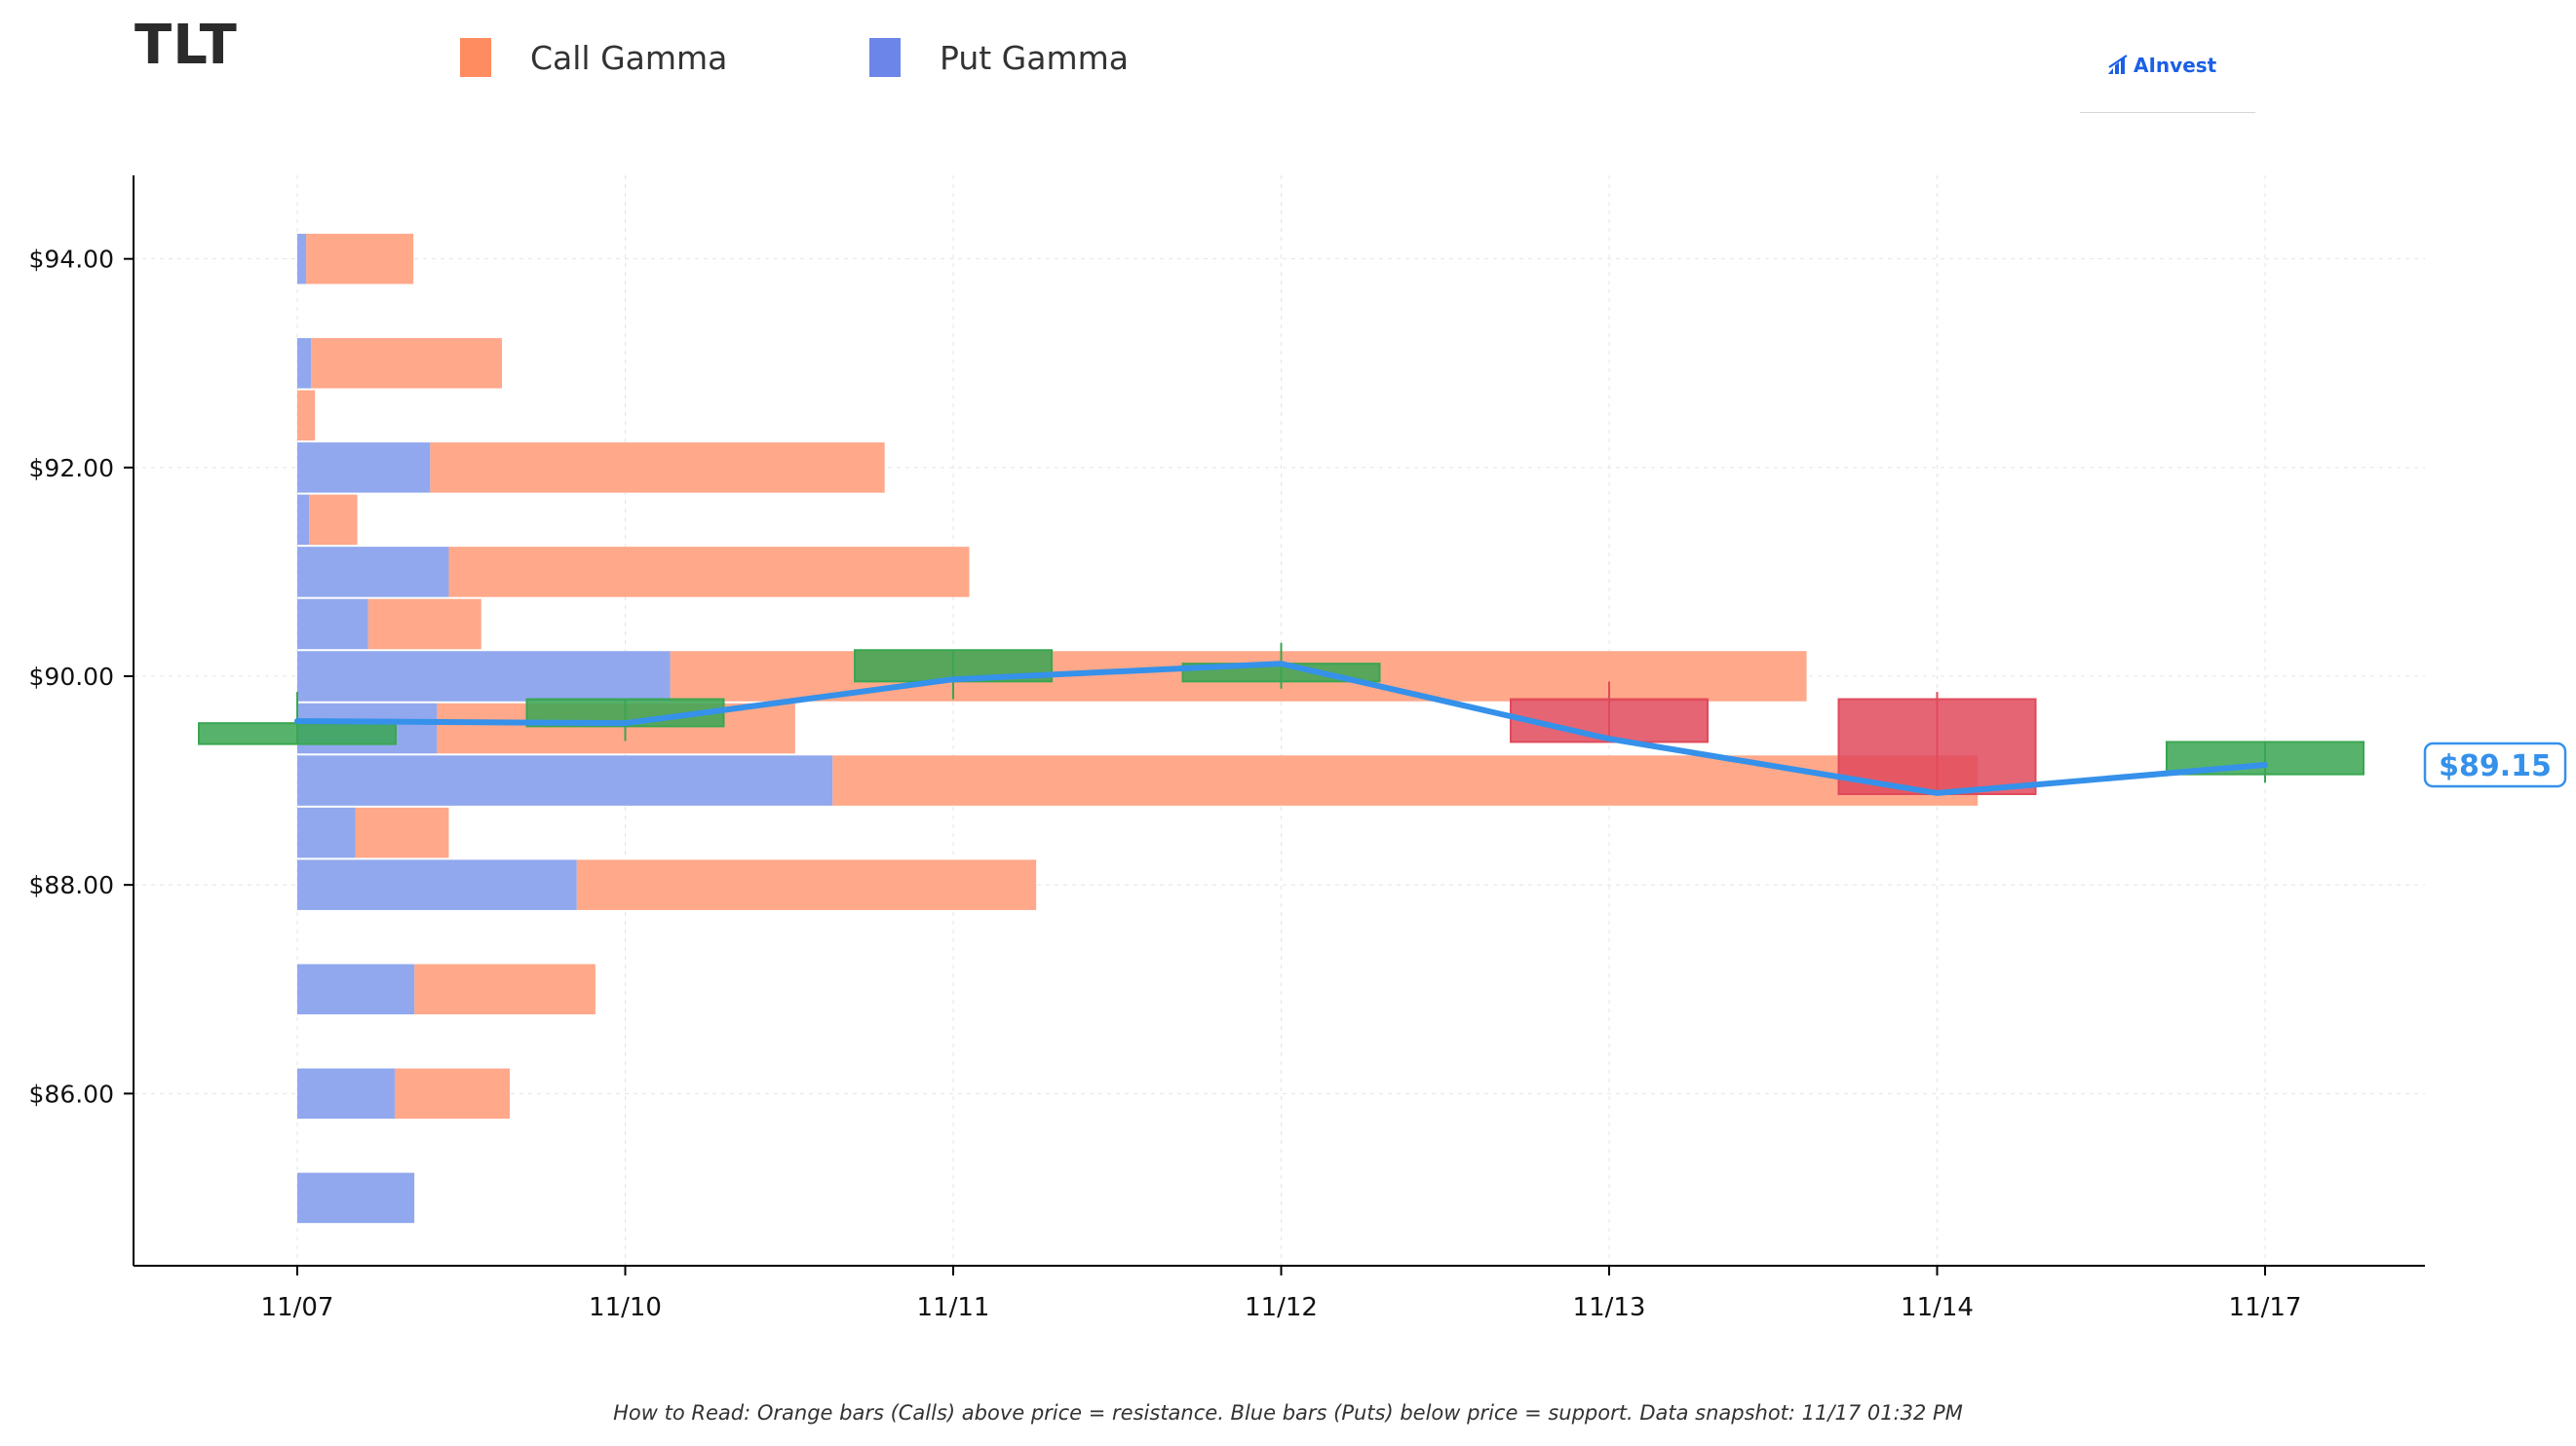 The image size is (2576, 1446). I want to click on last-price-label: $89.15, so click(2495, 766).